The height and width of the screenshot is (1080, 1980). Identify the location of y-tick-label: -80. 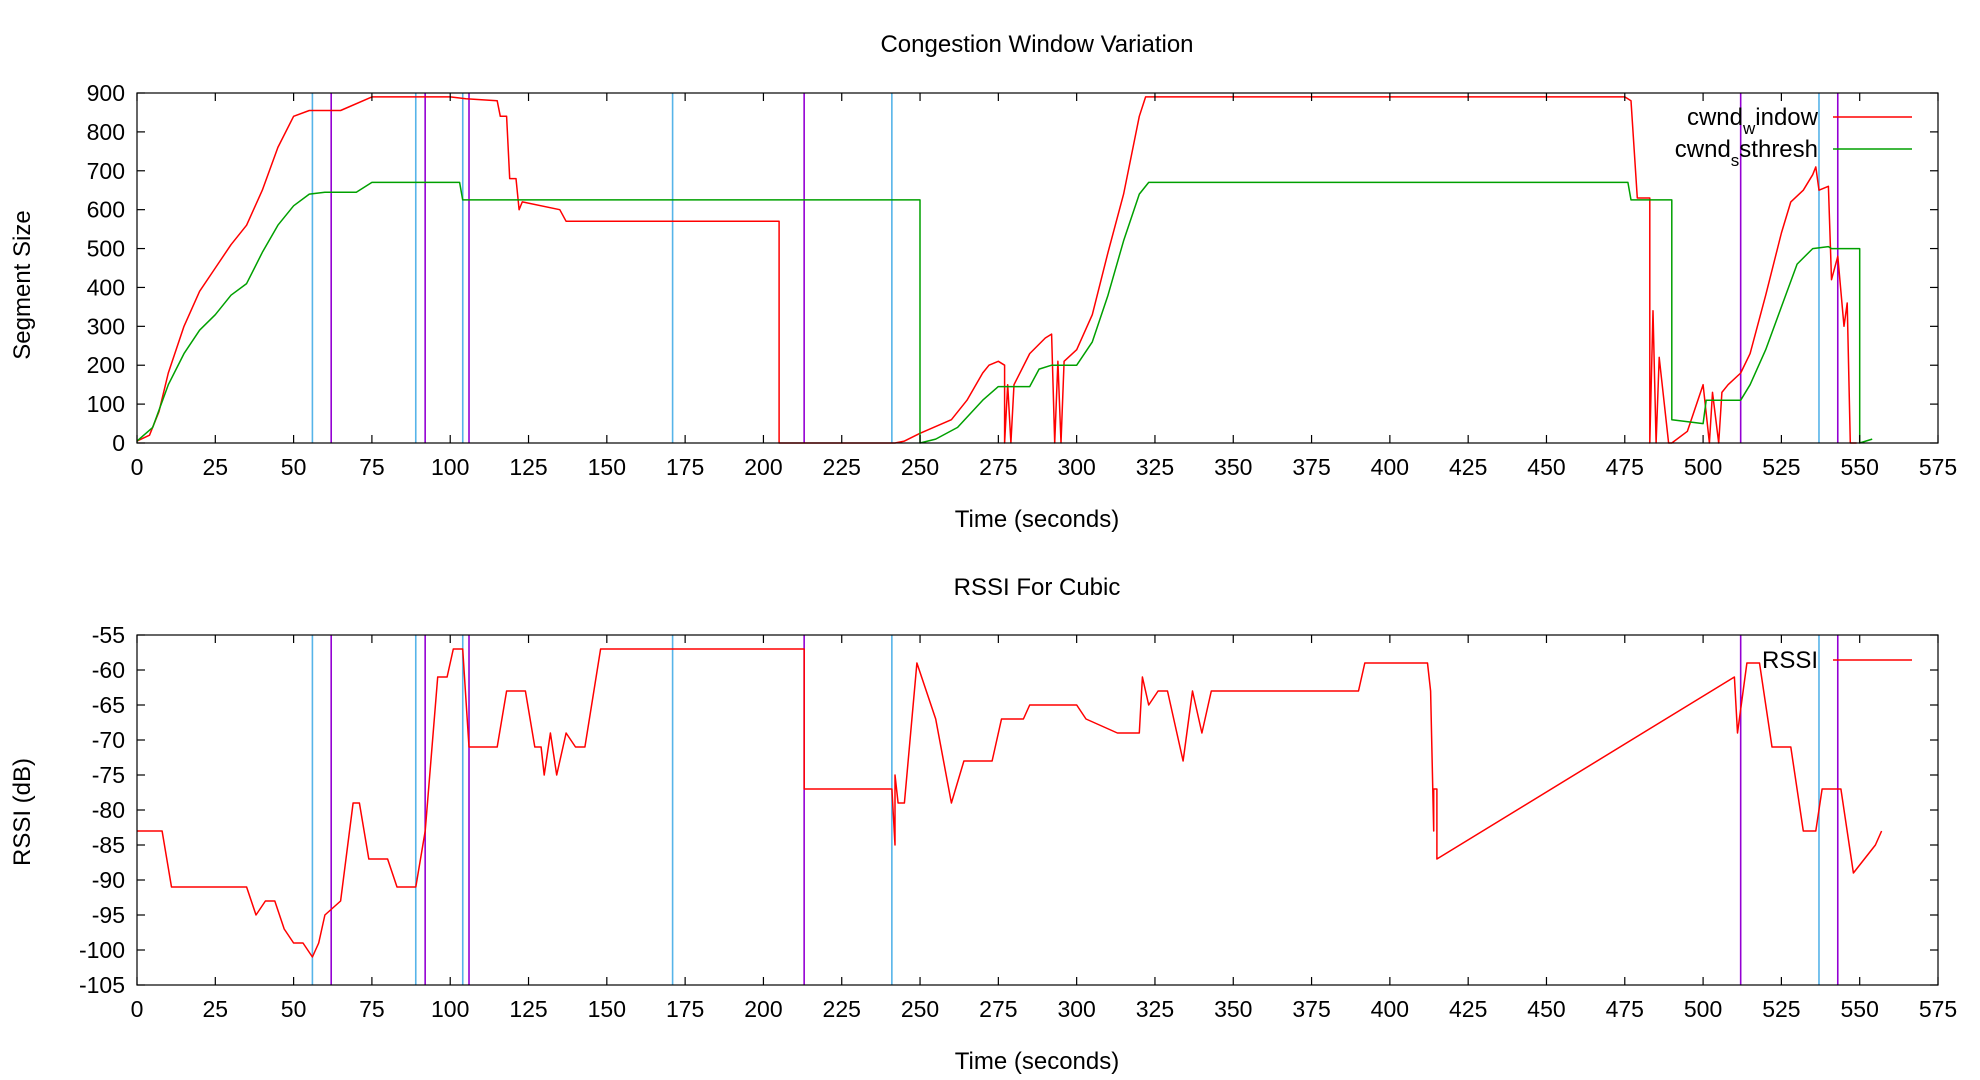
(108, 810).